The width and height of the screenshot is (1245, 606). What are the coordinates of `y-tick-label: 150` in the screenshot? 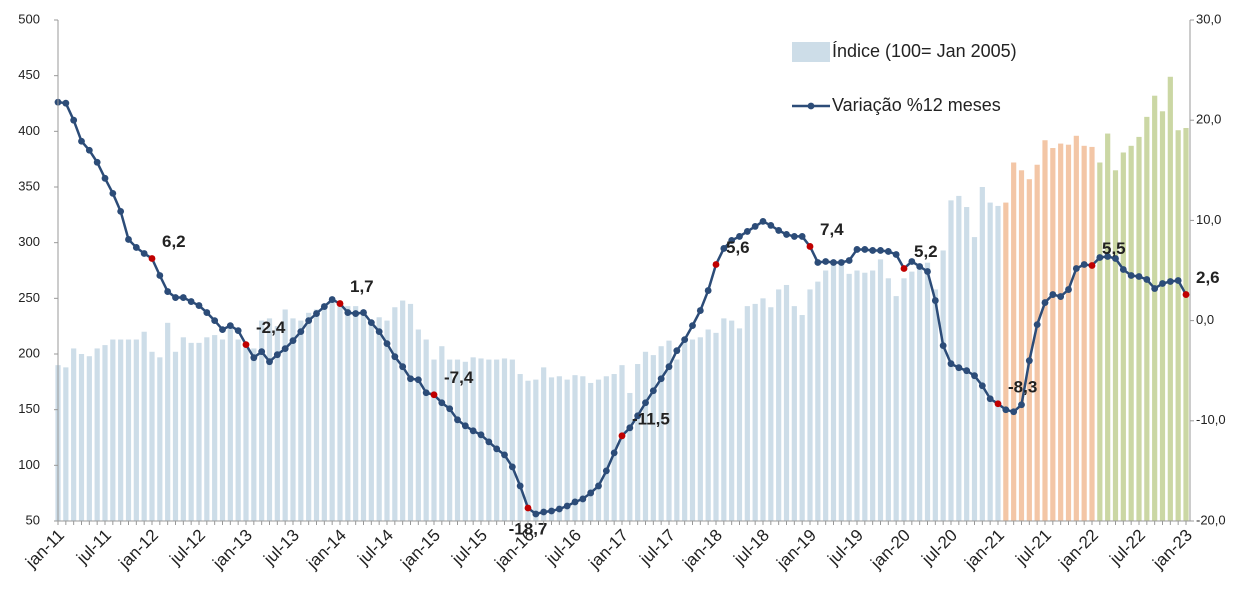 It's located at (29, 408).